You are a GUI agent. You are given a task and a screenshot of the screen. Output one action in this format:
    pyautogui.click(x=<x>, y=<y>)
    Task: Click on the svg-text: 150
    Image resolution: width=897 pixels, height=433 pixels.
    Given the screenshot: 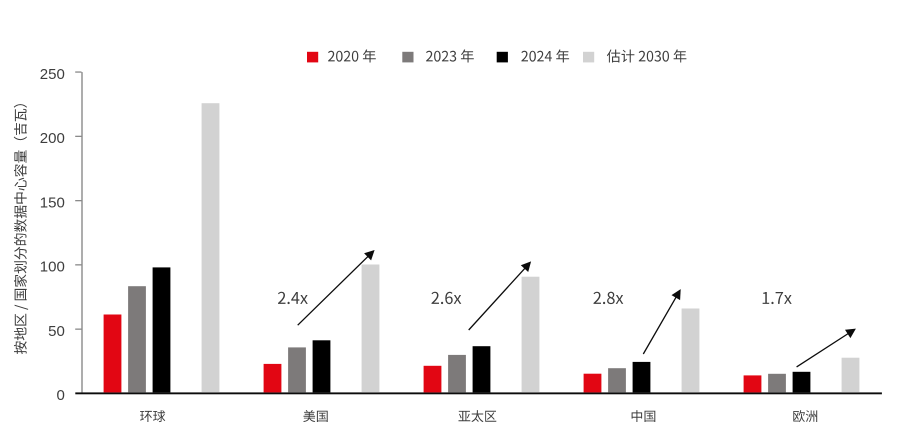 What is the action you would take?
    pyautogui.click(x=52, y=202)
    